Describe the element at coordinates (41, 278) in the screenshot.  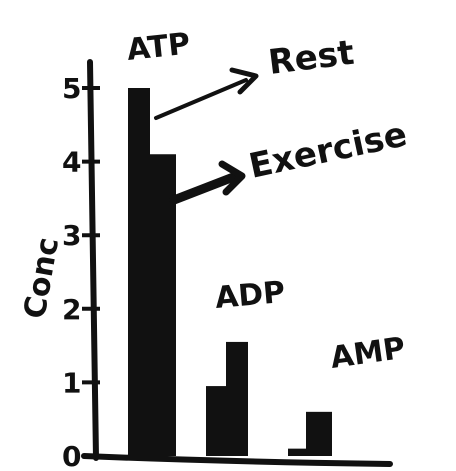
I see `y-axis-label: Conc` at that location.